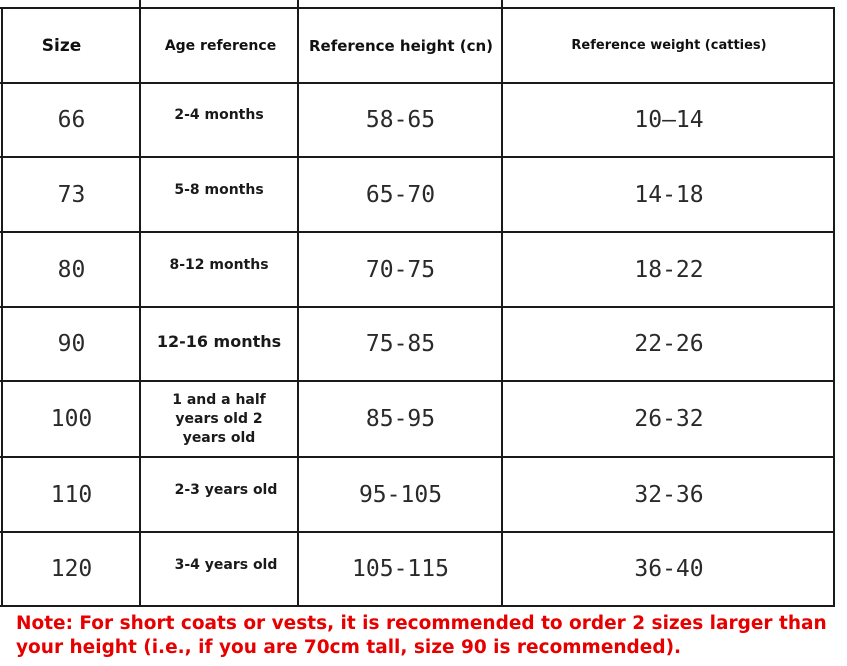  I want to click on size-cell: 100, so click(71, 419).